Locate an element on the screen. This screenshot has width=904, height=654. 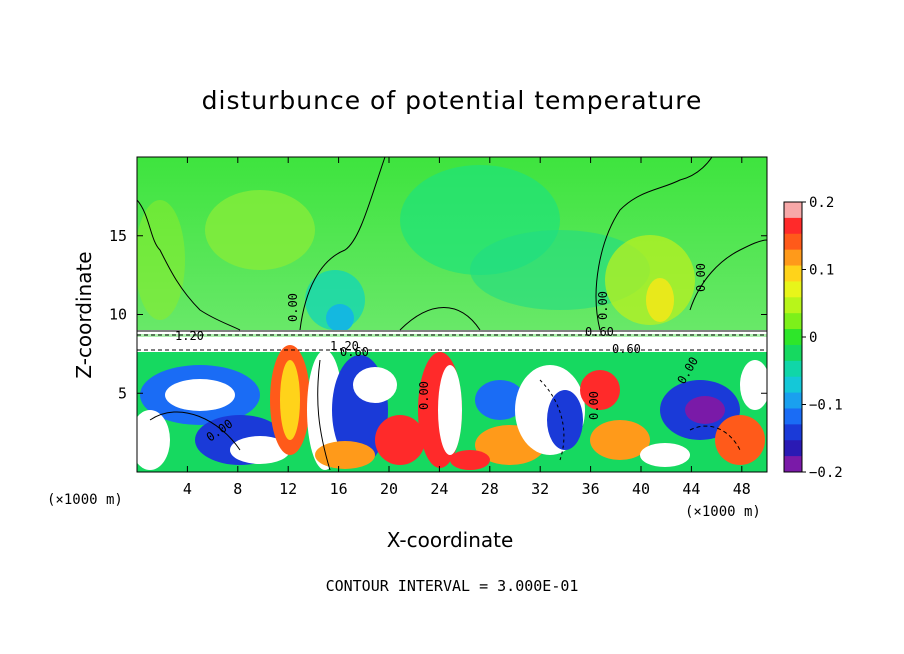
x-tick-label: 28 is located at coordinates (490, 489).